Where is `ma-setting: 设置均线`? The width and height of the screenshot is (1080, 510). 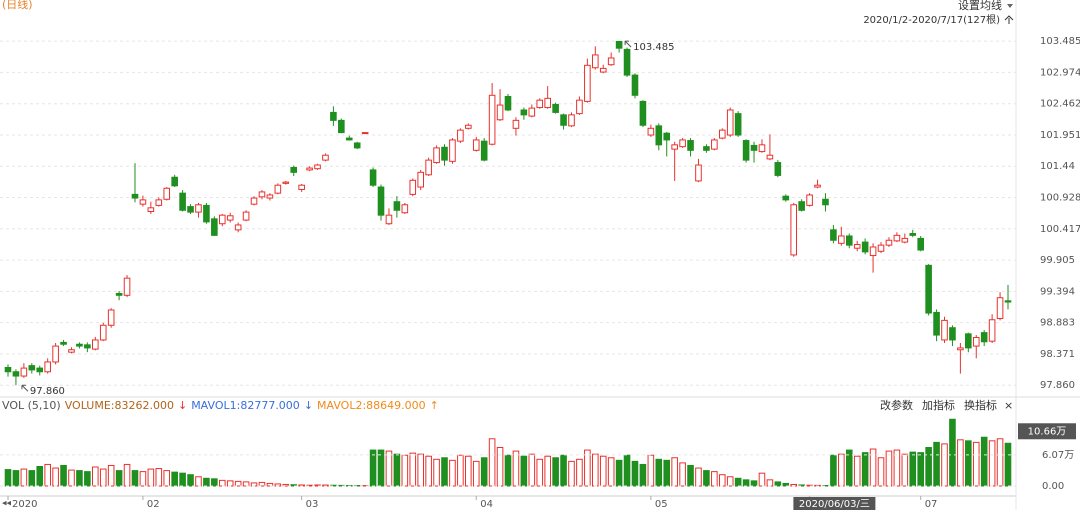
ma-setting: 设置均线 is located at coordinates (980, 6).